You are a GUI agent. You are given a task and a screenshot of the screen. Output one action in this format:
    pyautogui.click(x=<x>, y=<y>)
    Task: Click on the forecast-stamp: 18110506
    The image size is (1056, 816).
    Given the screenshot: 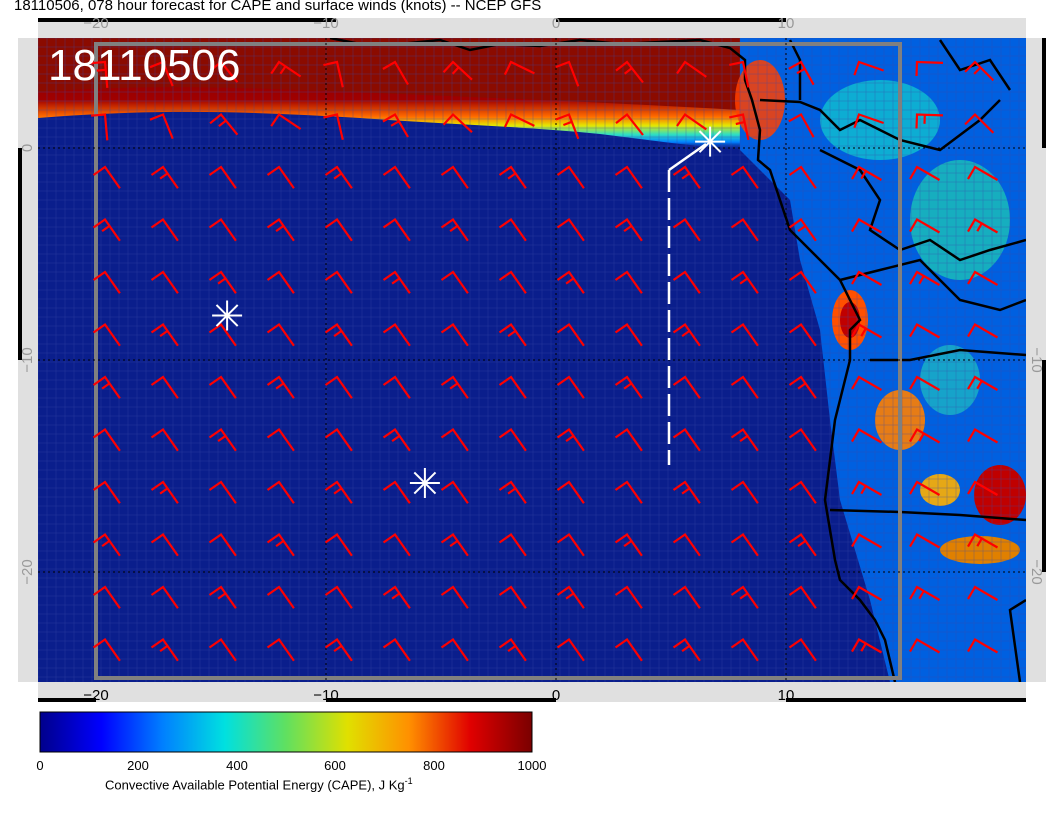 What is the action you would take?
    pyautogui.click(x=144, y=65)
    